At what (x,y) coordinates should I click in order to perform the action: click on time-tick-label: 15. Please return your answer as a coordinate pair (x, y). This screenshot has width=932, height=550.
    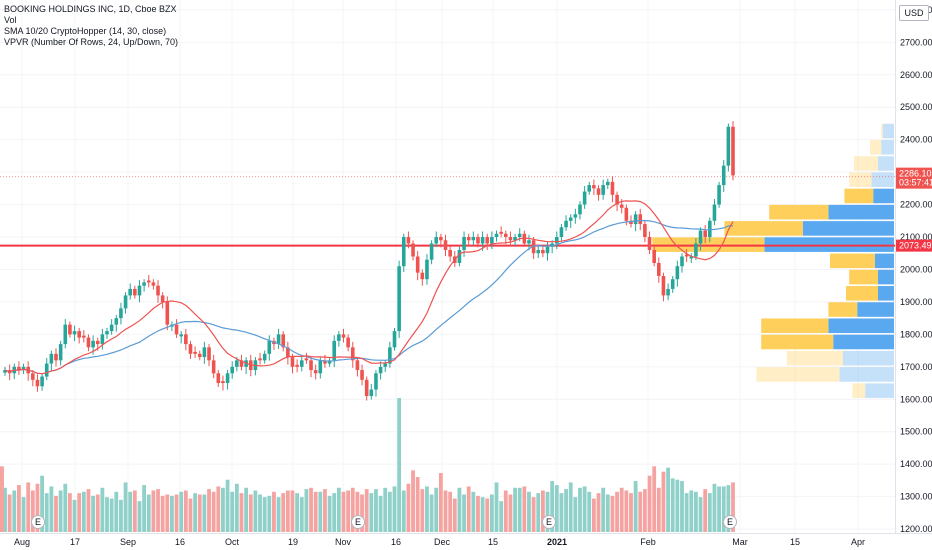
    Looking at the image, I should click on (493, 542).